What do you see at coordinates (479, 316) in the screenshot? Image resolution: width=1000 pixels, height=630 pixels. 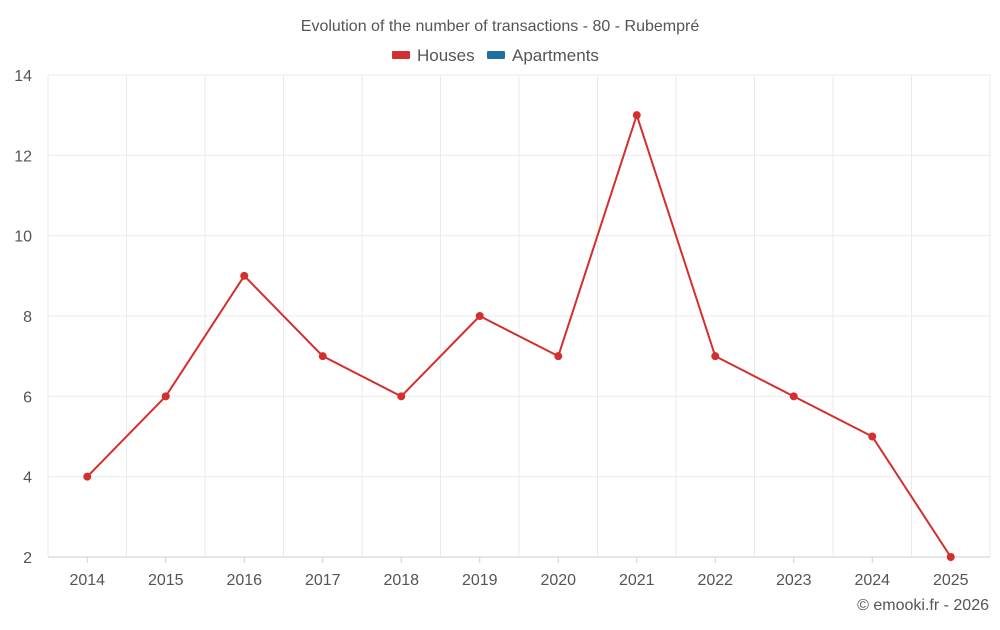 I see `data-point-houses-2019` at bounding box center [479, 316].